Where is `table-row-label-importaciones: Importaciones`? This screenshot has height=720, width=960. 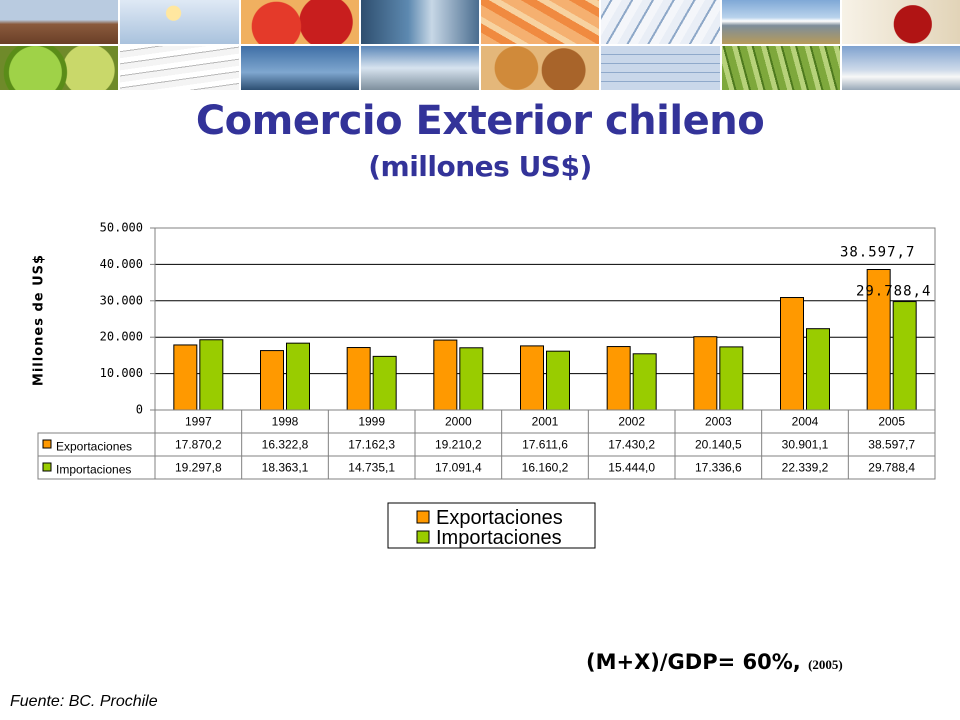 table-row-label-importaciones: Importaciones is located at coordinates (93, 470).